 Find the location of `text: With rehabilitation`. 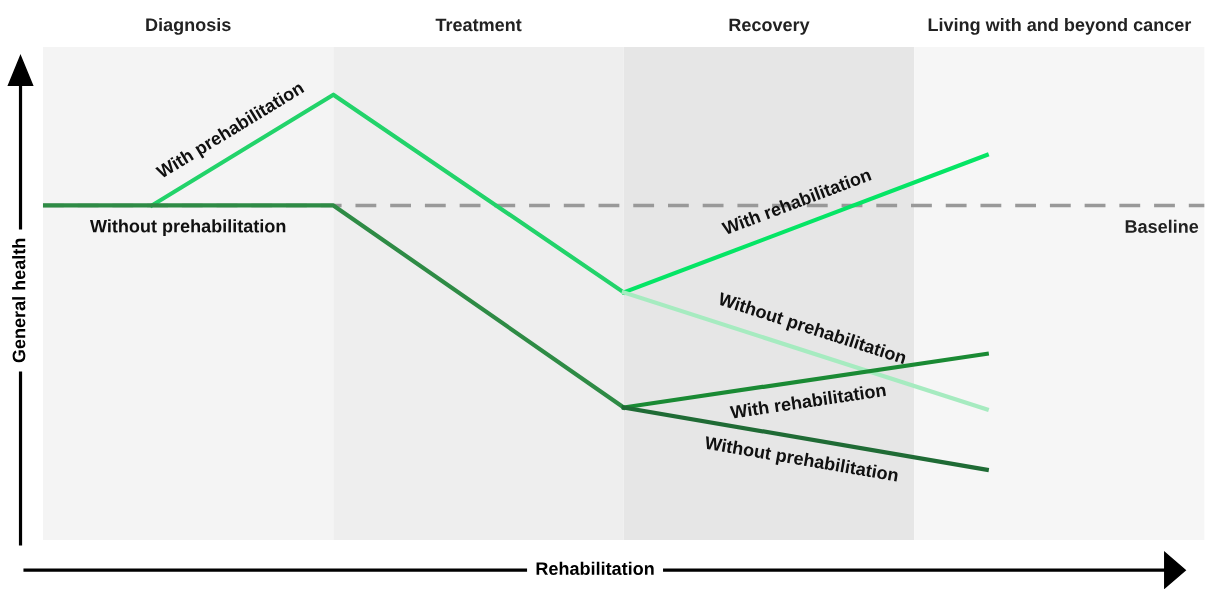

text: With rehabilitation is located at coordinates (807, 400).